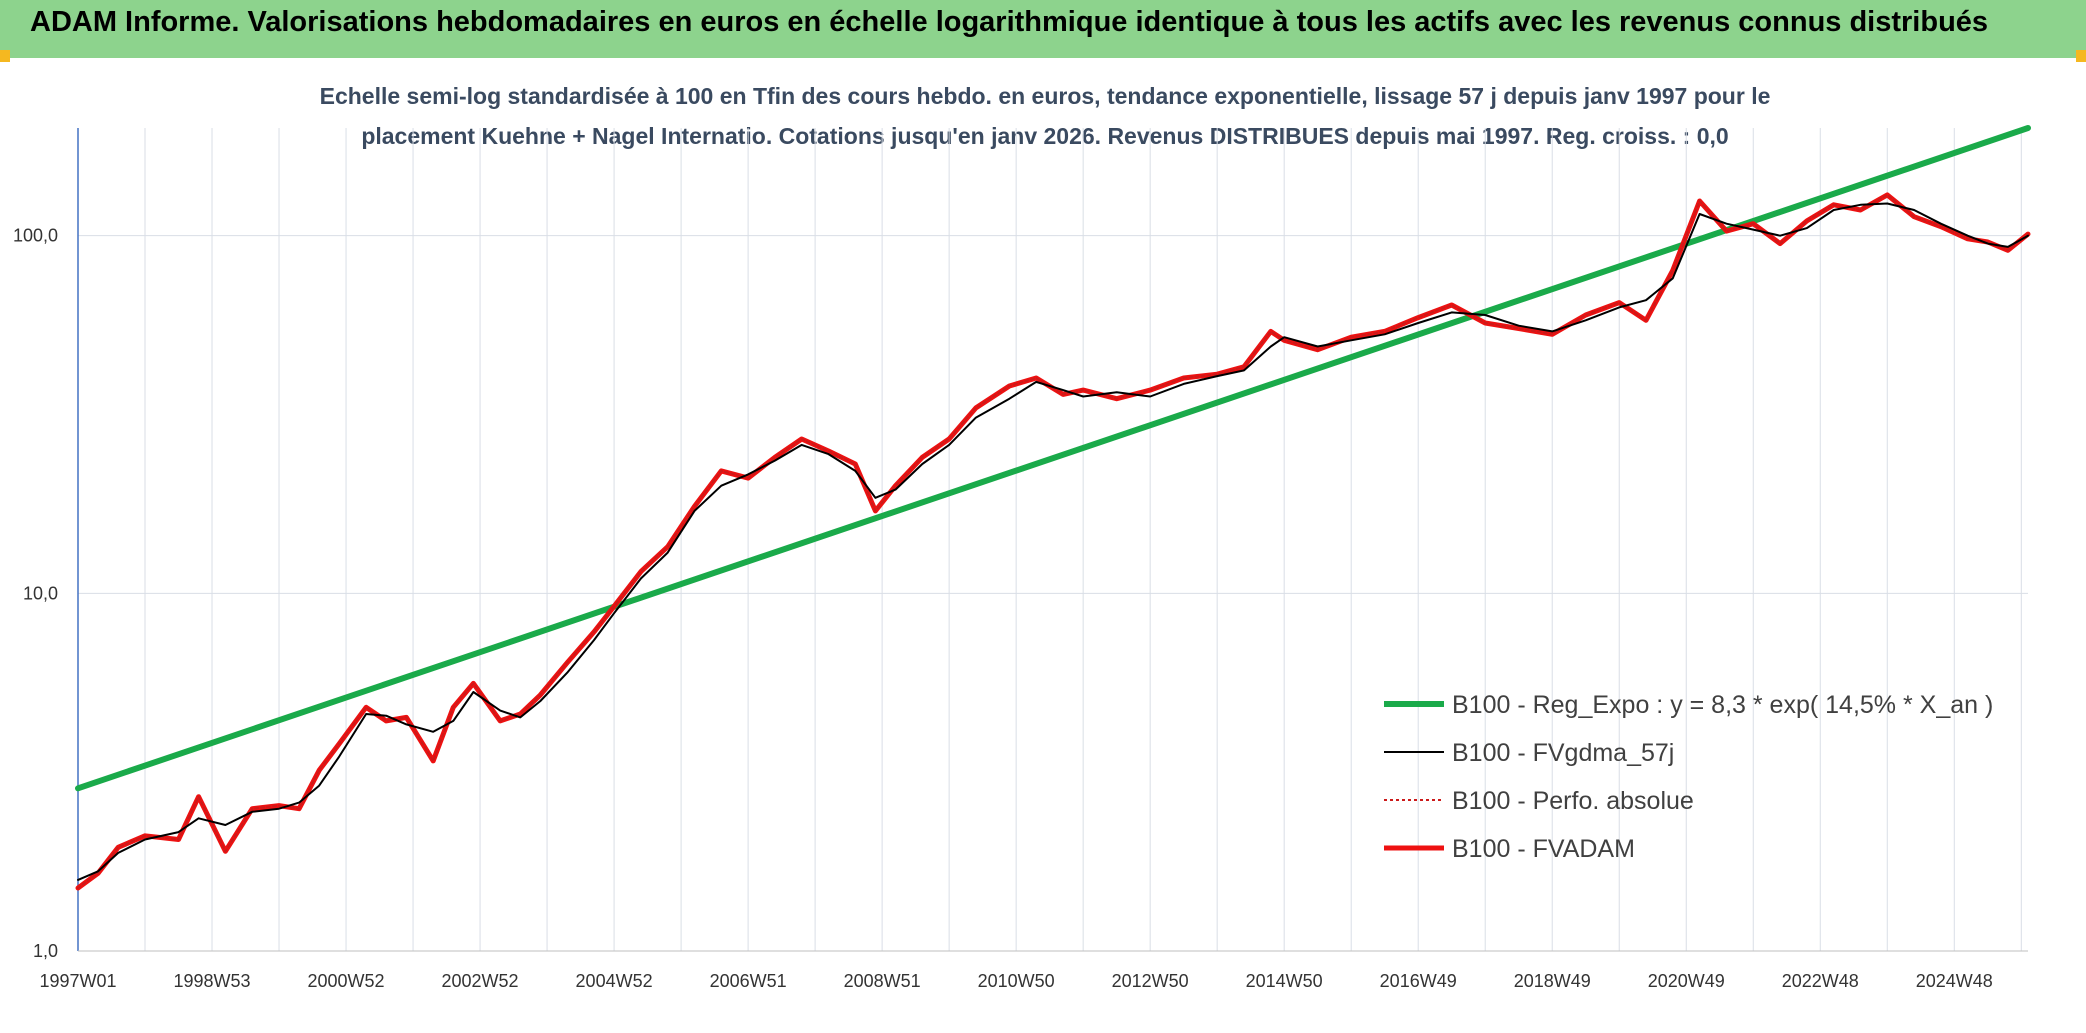  Describe the element at coordinates (5, 57) in the screenshot. I see `corner-mark-left` at that location.